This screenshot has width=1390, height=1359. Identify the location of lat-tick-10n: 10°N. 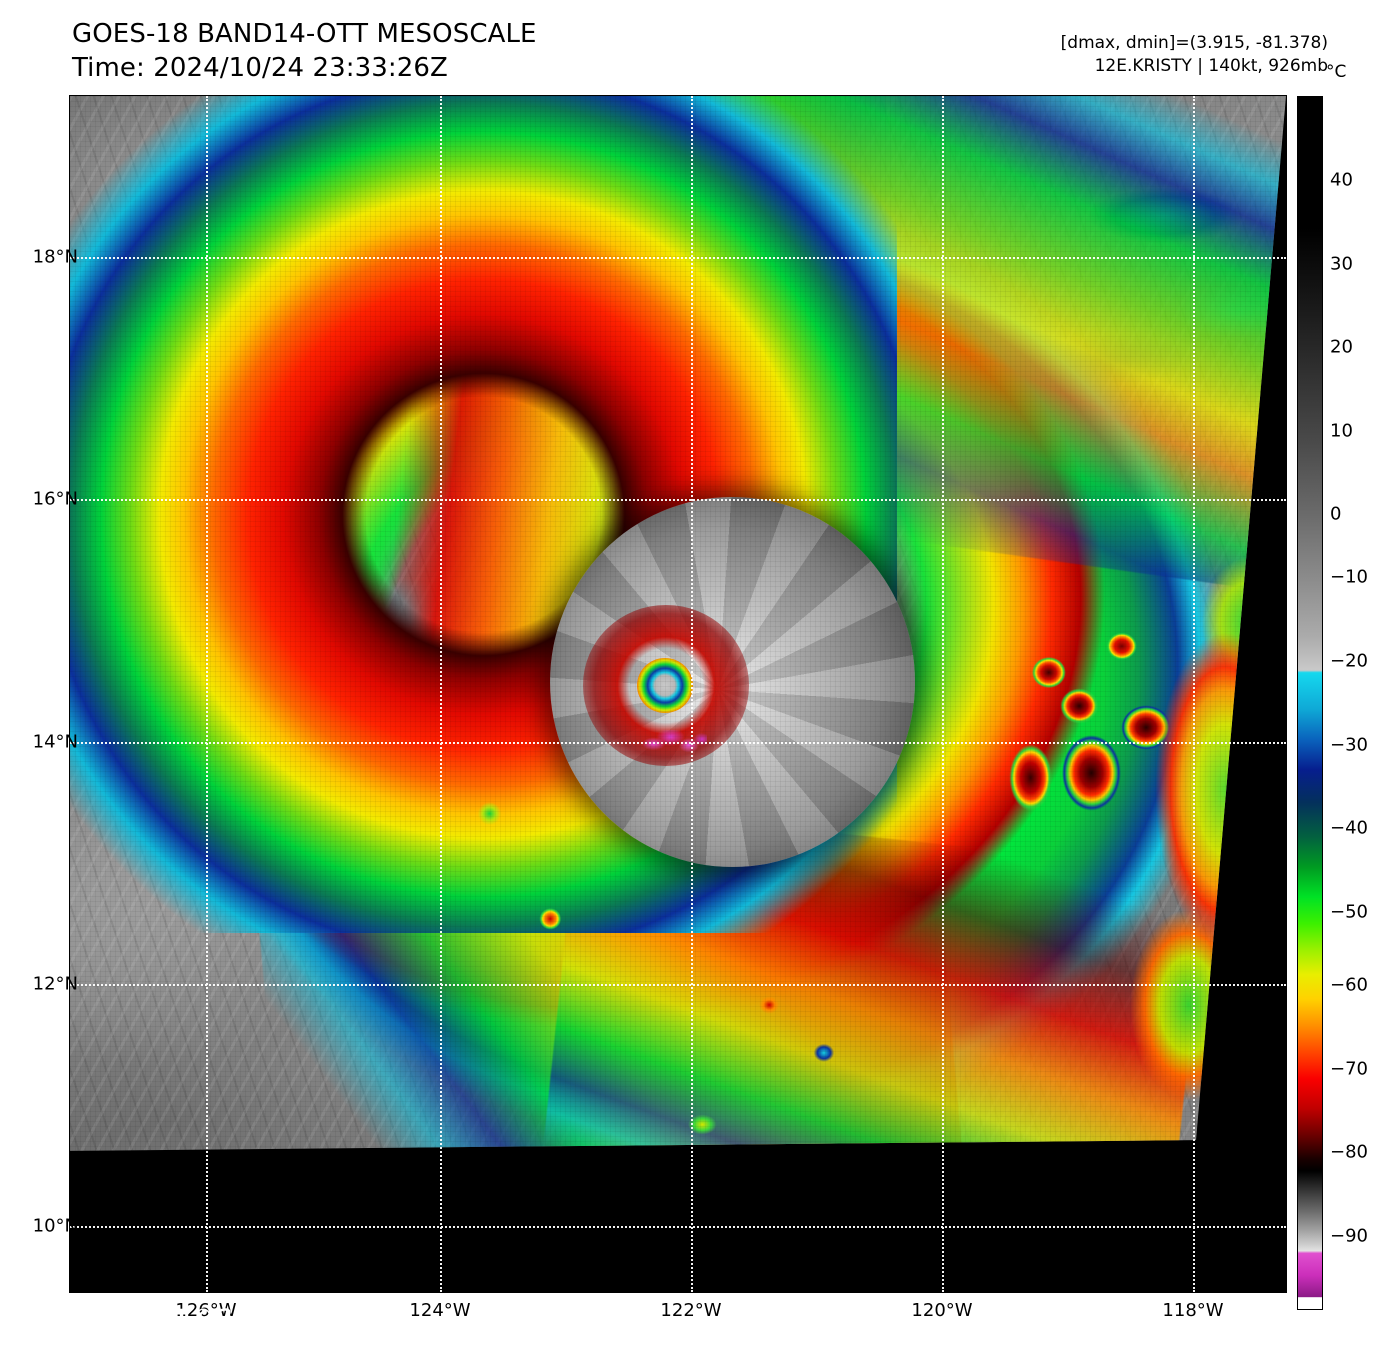
(55, 1226).